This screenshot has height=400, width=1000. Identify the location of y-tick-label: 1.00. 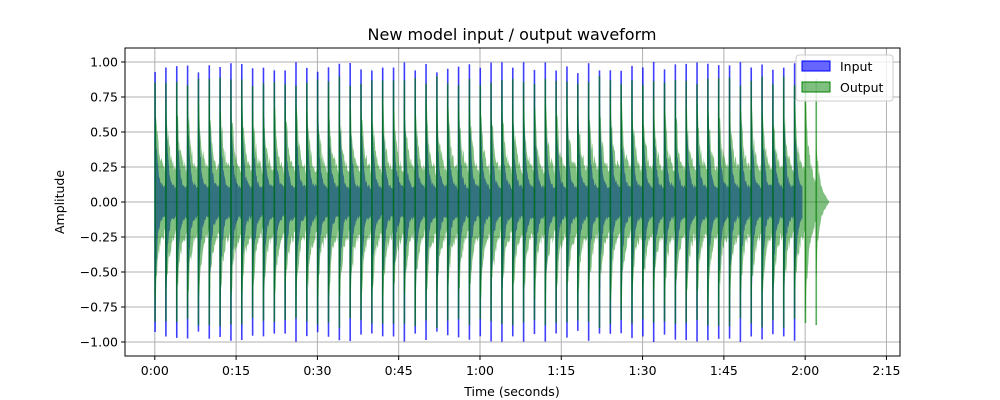
(104, 62).